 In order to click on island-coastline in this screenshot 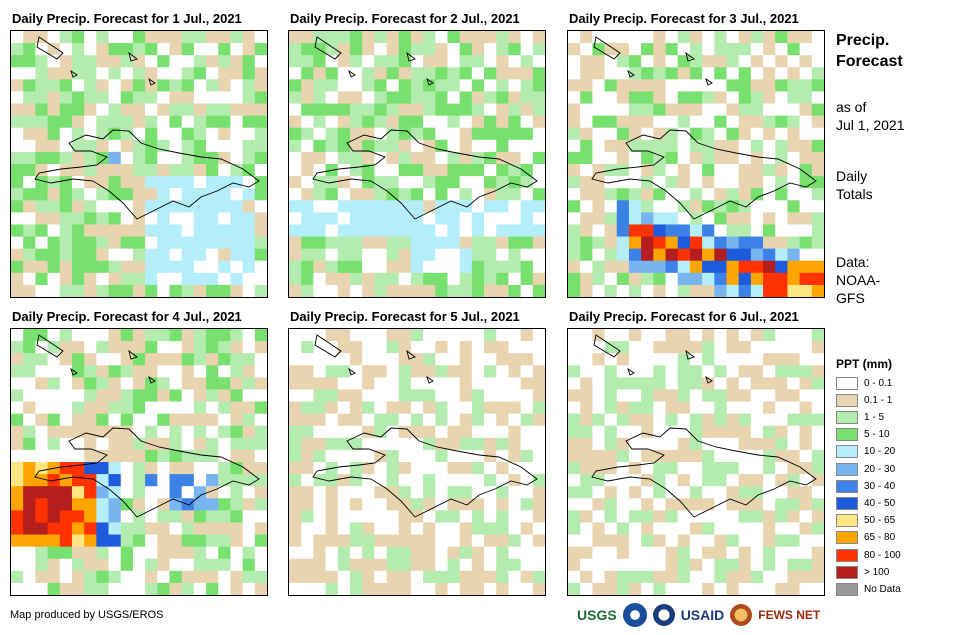, I will do `click(328, 346)`.